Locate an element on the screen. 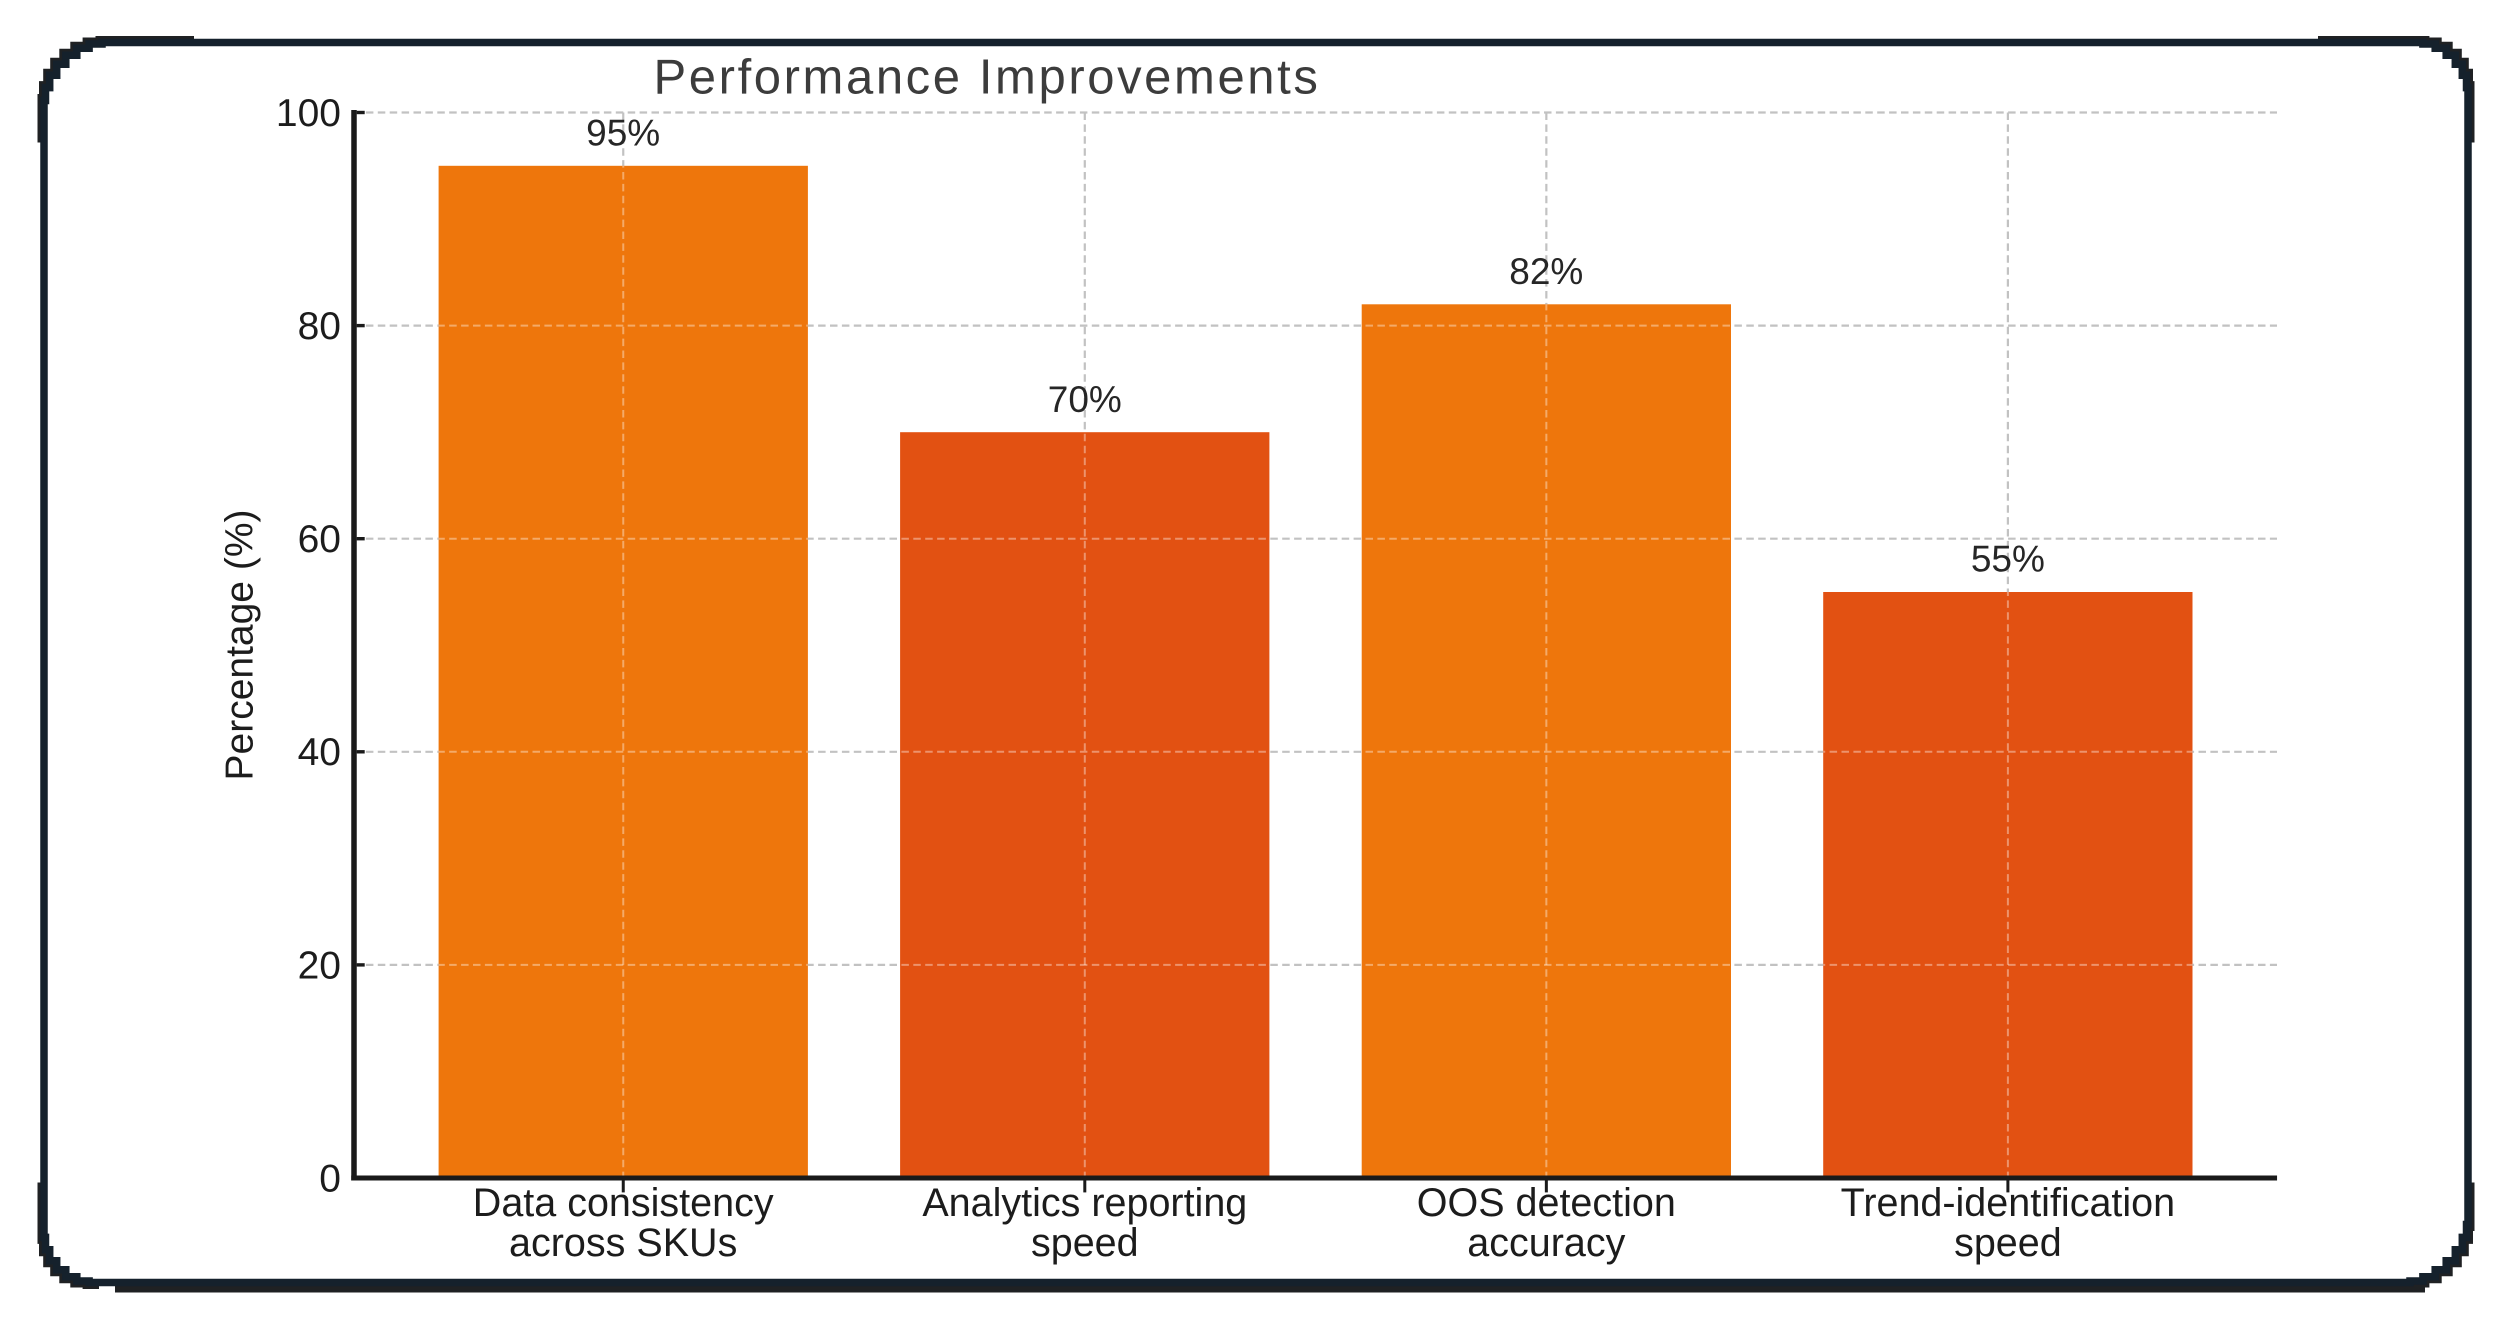 The width and height of the screenshot is (2509, 1321). svg-text: 82% is located at coordinates (1546, 271).